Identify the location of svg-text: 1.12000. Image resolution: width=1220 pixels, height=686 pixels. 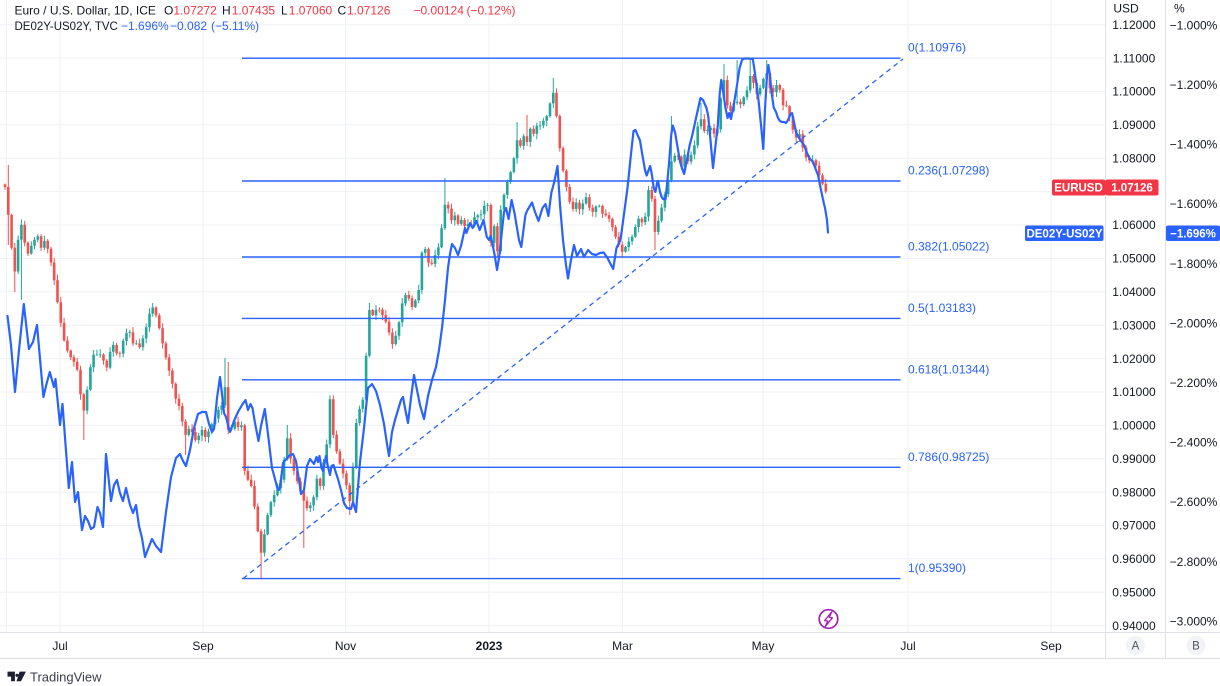
(1134, 25).